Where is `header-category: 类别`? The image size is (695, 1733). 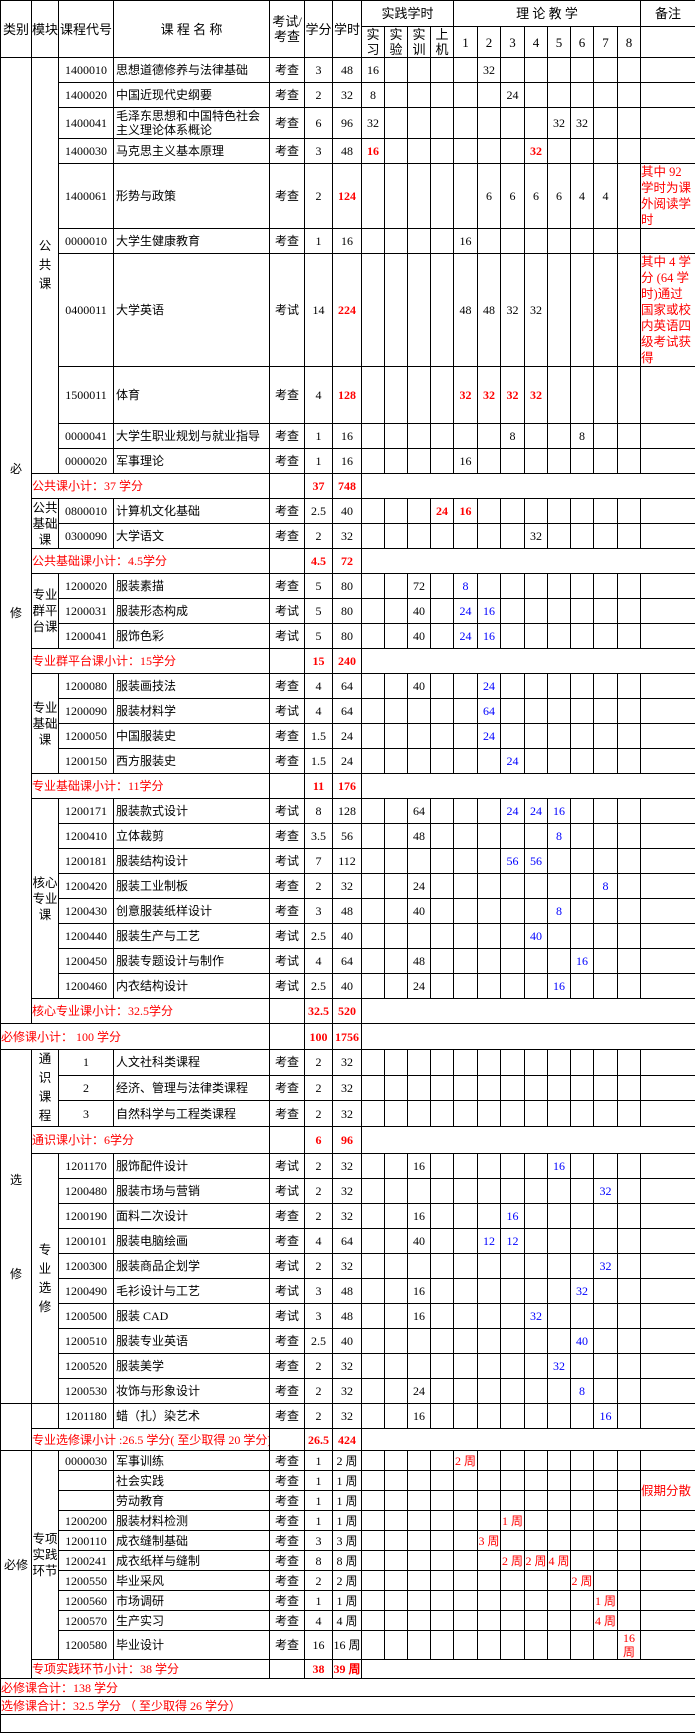 header-category: 类别 is located at coordinates (16, 29).